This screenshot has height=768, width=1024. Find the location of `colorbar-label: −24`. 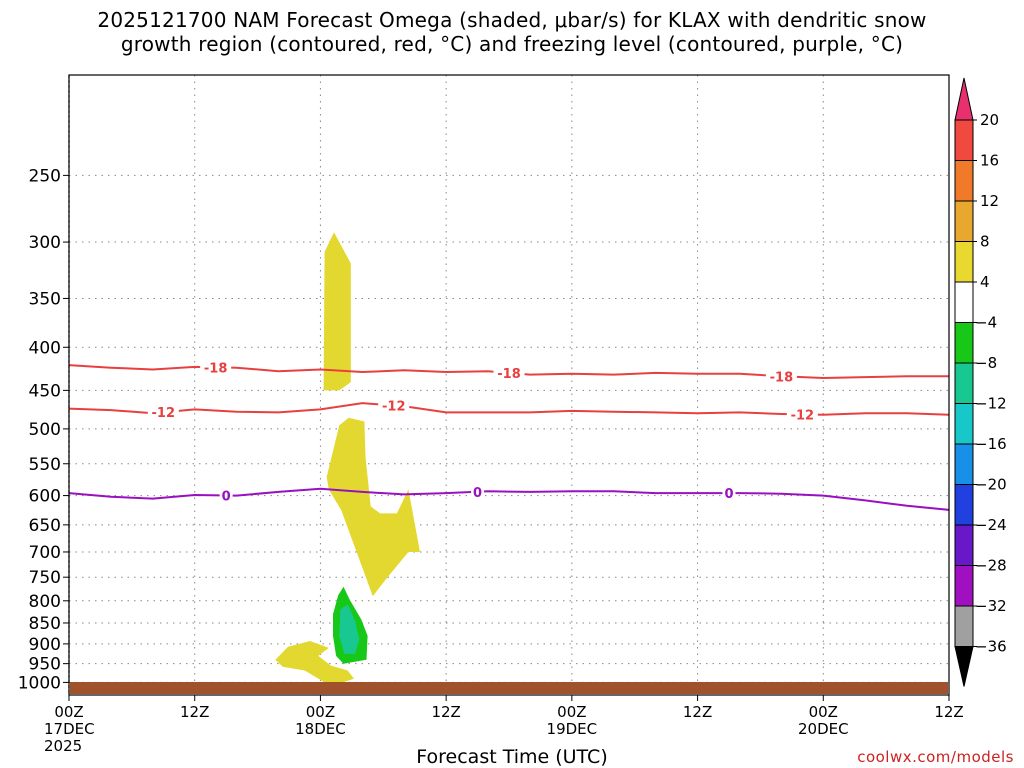

colorbar-label: −24 is located at coordinates (991, 525).